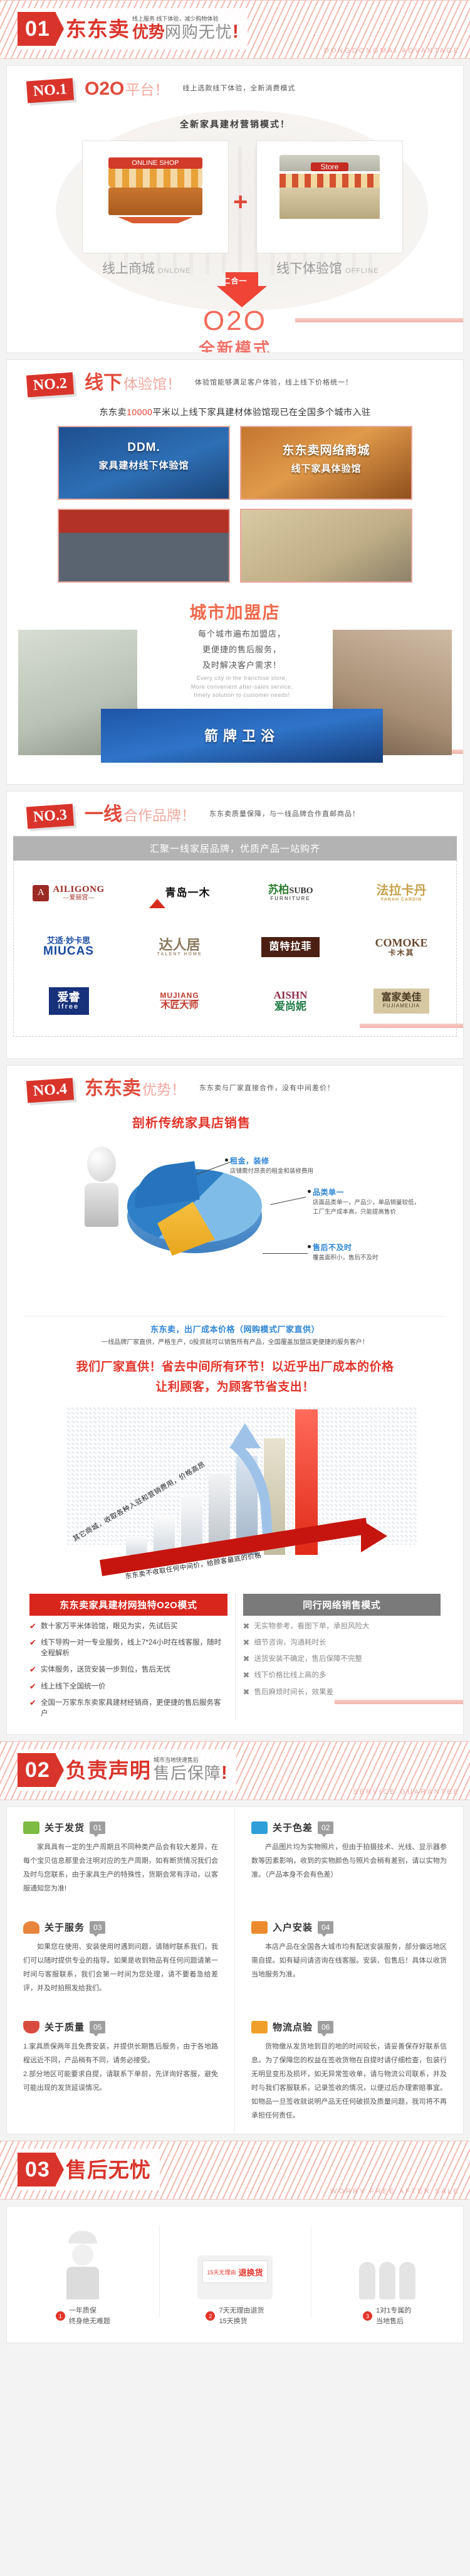 The image size is (470, 2576). What do you see at coordinates (64, 1828) in the screenshot?
I see `service-title: 关于发货` at bounding box center [64, 1828].